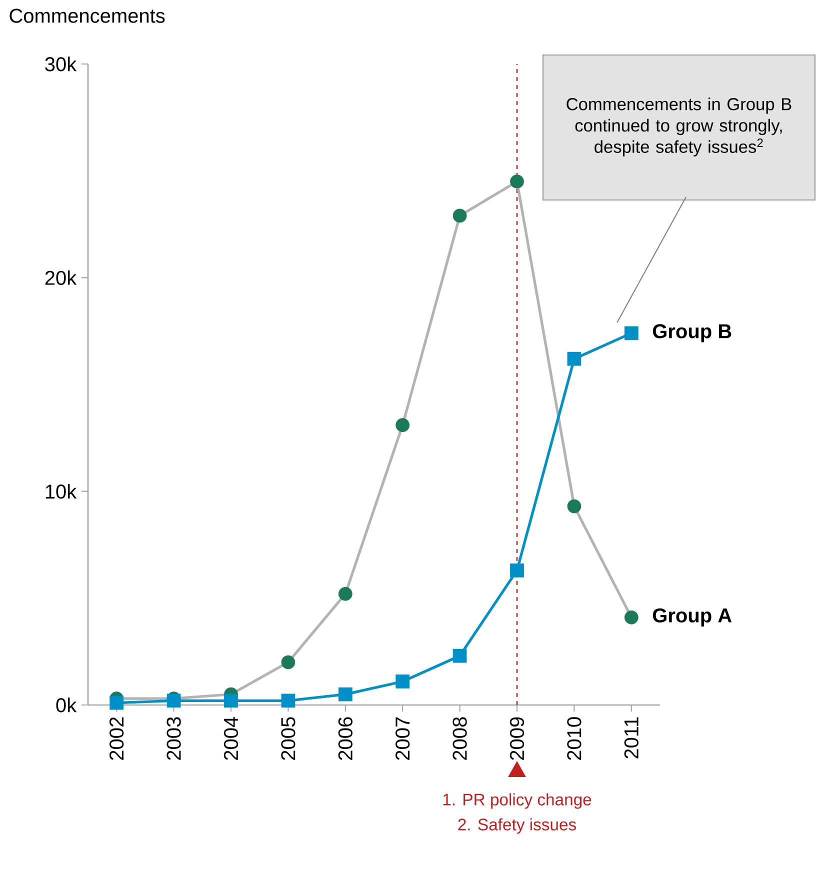  What do you see at coordinates (117, 738) in the screenshot?
I see `x-tick-label: 2002` at bounding box center [117, 738].